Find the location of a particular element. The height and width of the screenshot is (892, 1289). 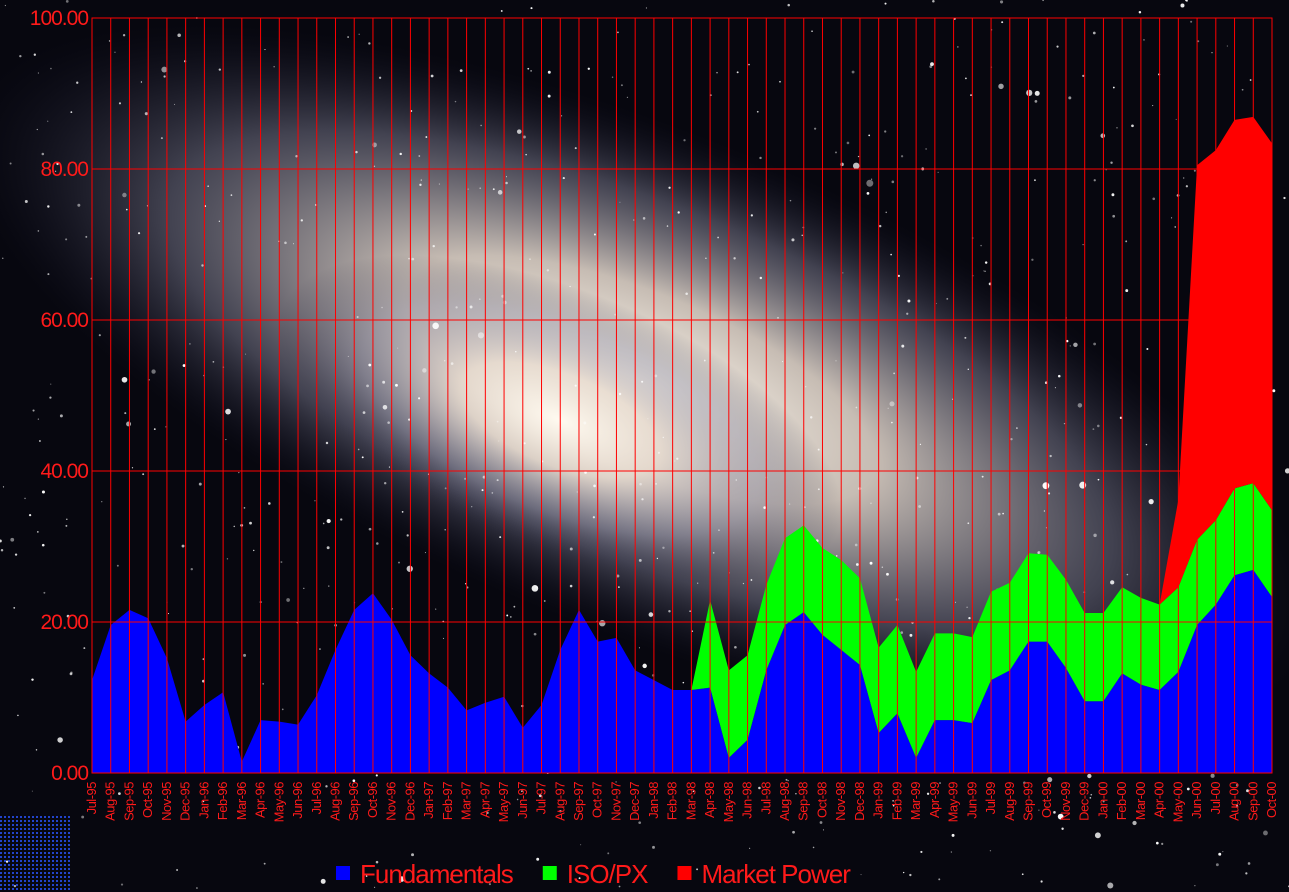

x-tick-label: Jun-98 is located at coordinates (747, 800).